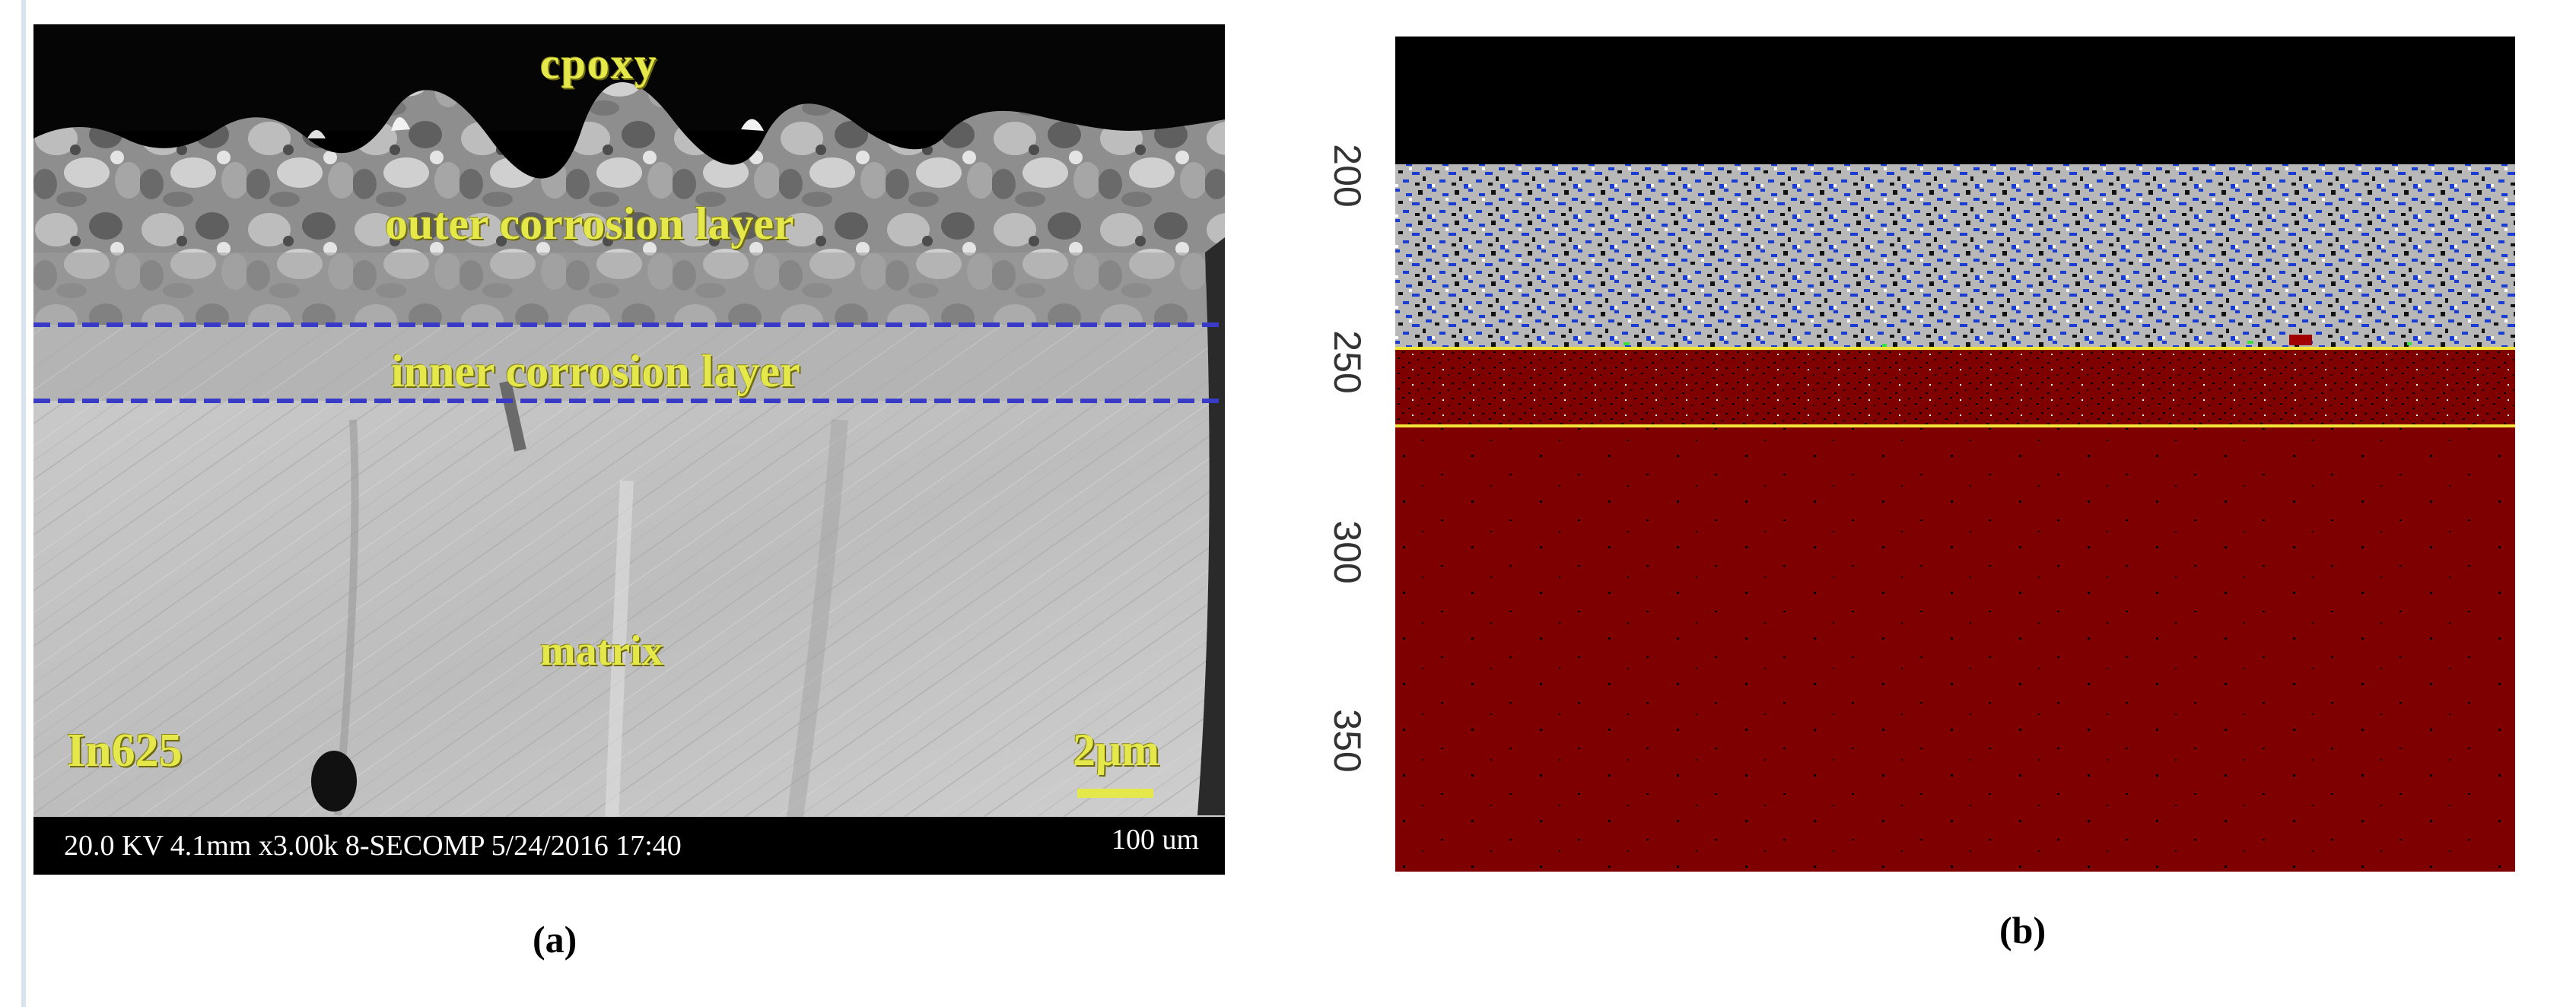  I want to click on alloy-label: In625, so click(125, 751).